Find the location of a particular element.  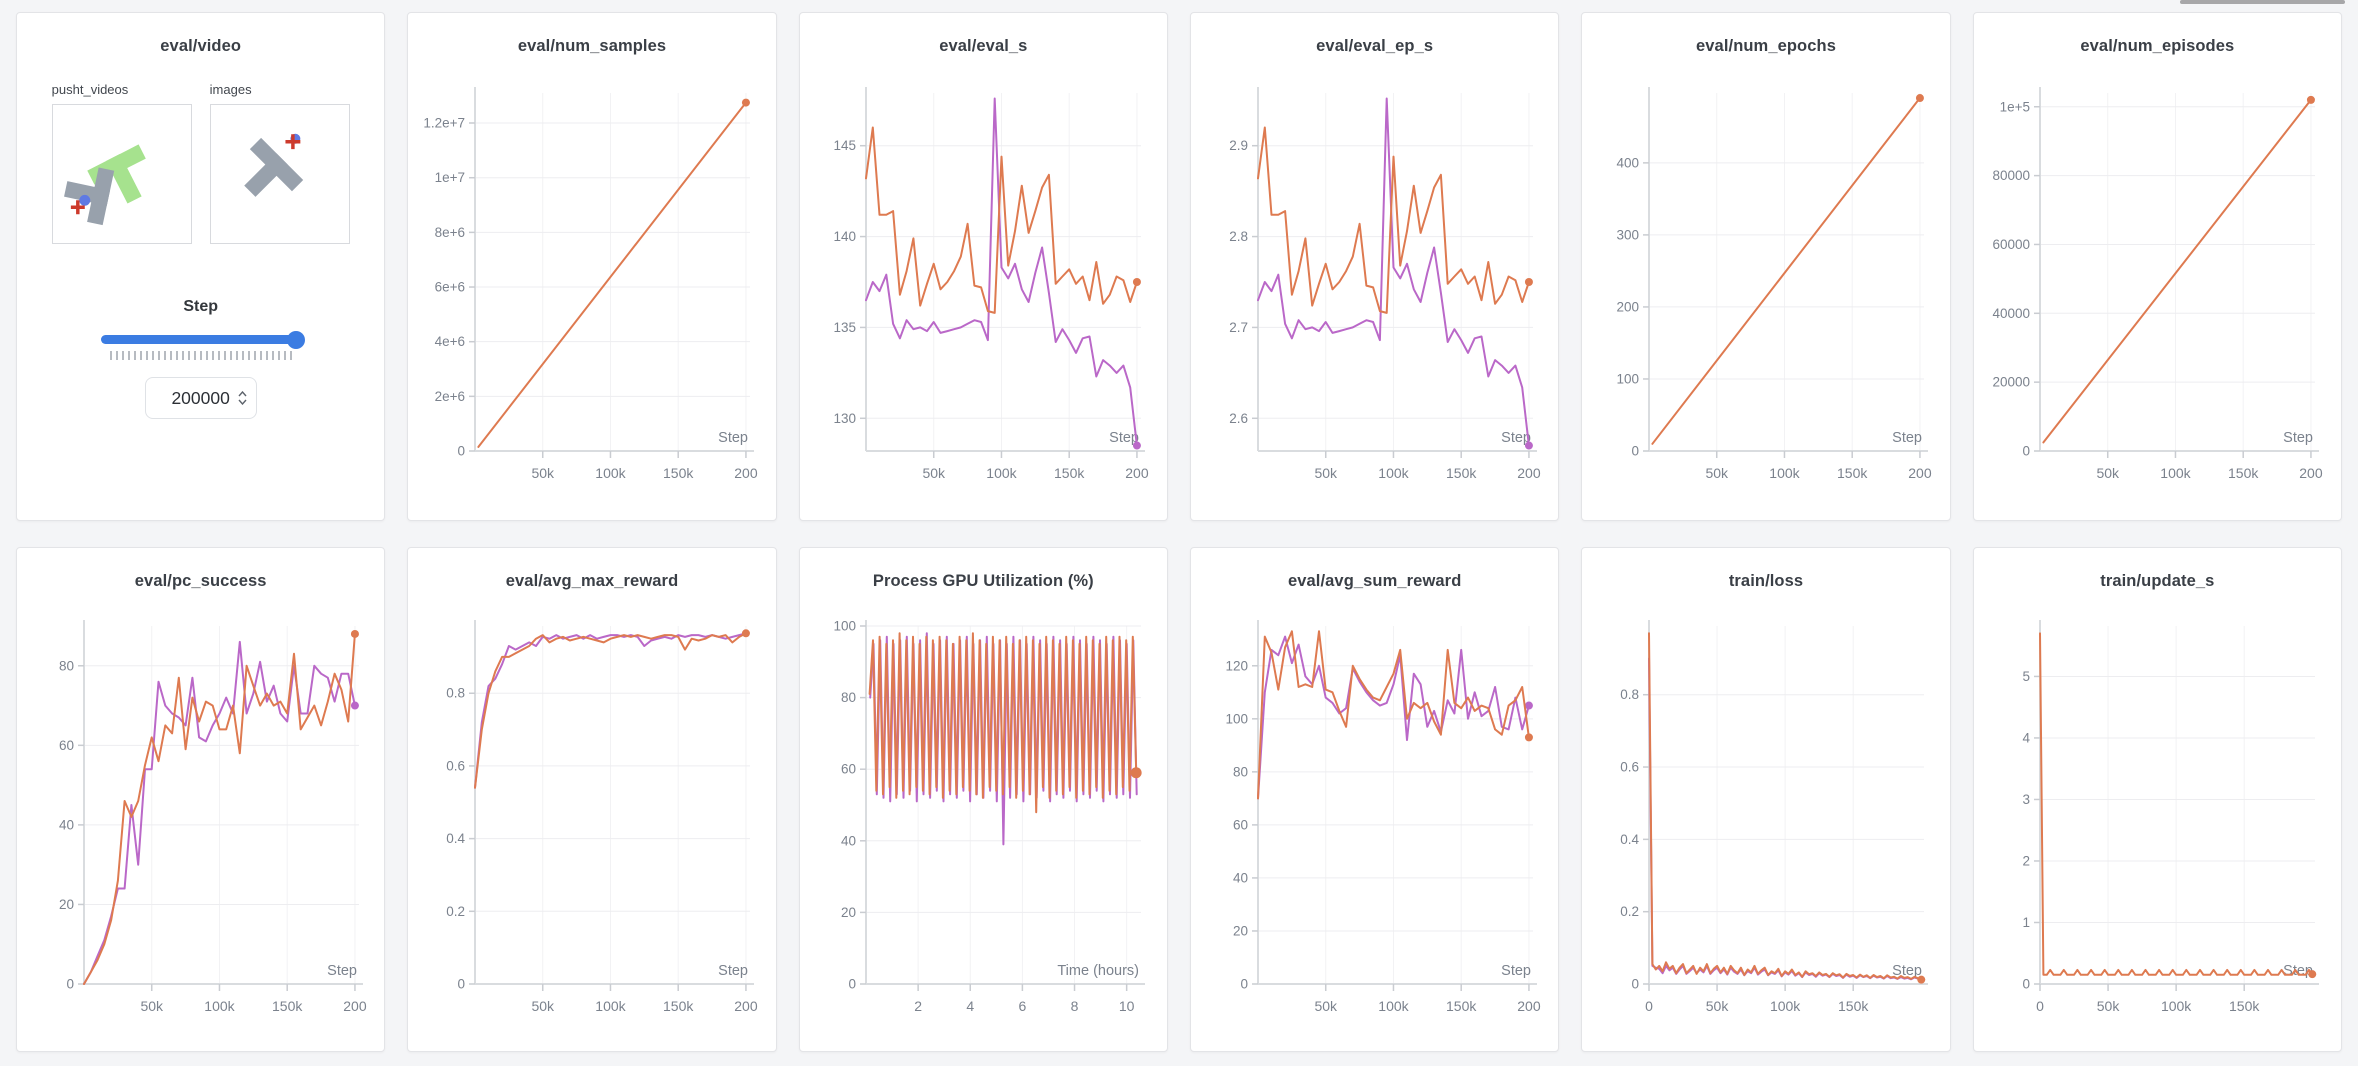

pusht-videos-thumbnail is located at coordinates (121, 174).